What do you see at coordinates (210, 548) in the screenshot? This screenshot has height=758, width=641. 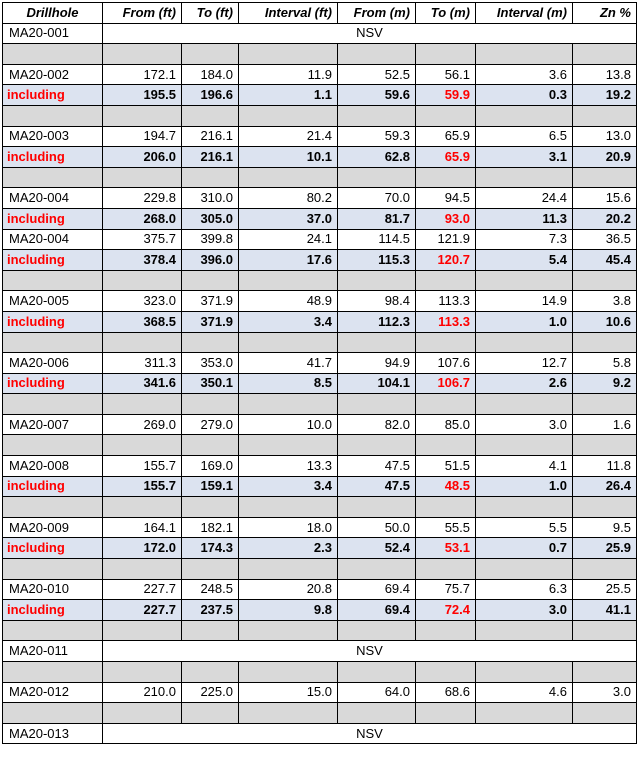 I see `to-ft-cell: 174.3` at bounding box center [210, 548].